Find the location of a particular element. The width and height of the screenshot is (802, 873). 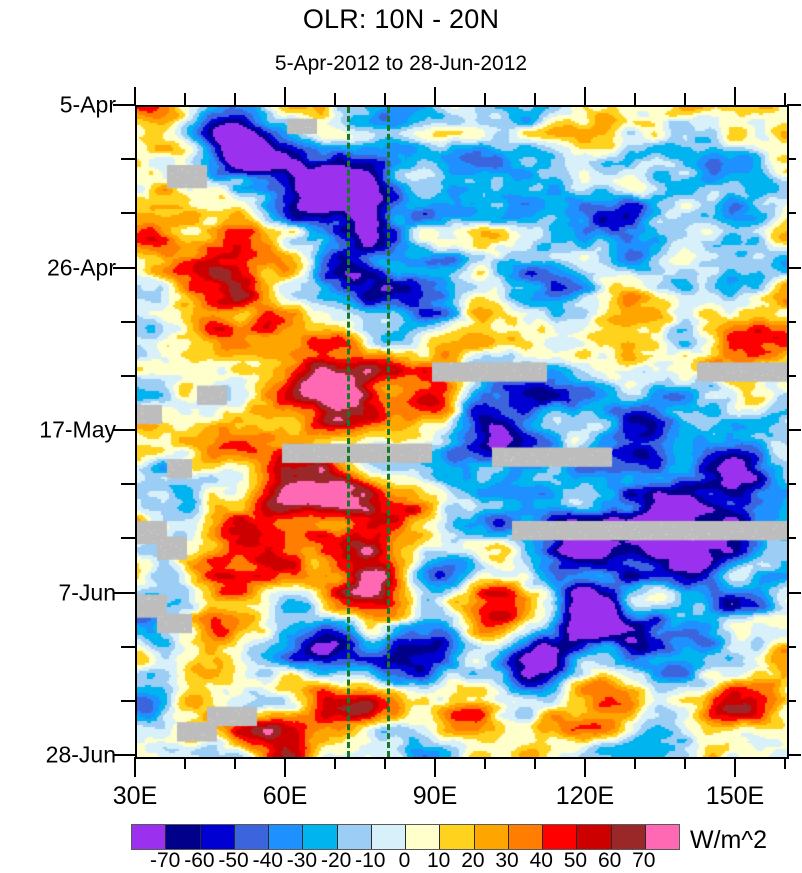

y-axis-tick-label: 28-Jun is located at coordinates (80, 754).